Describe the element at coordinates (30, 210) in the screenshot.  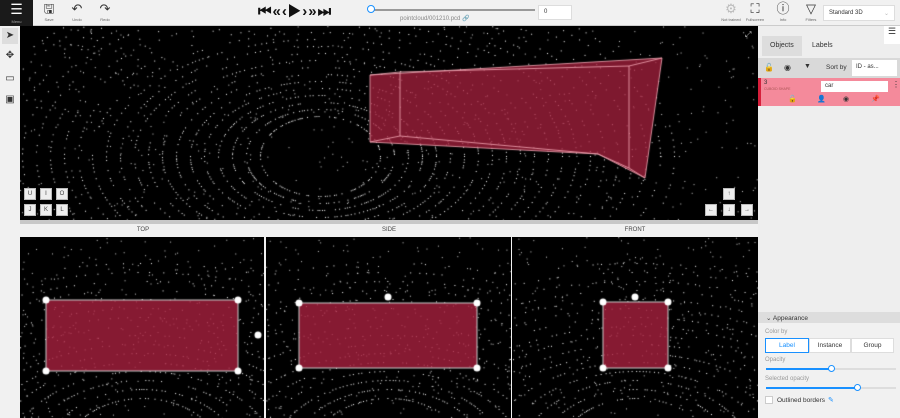
I see `camera-key-j: J` at that location.